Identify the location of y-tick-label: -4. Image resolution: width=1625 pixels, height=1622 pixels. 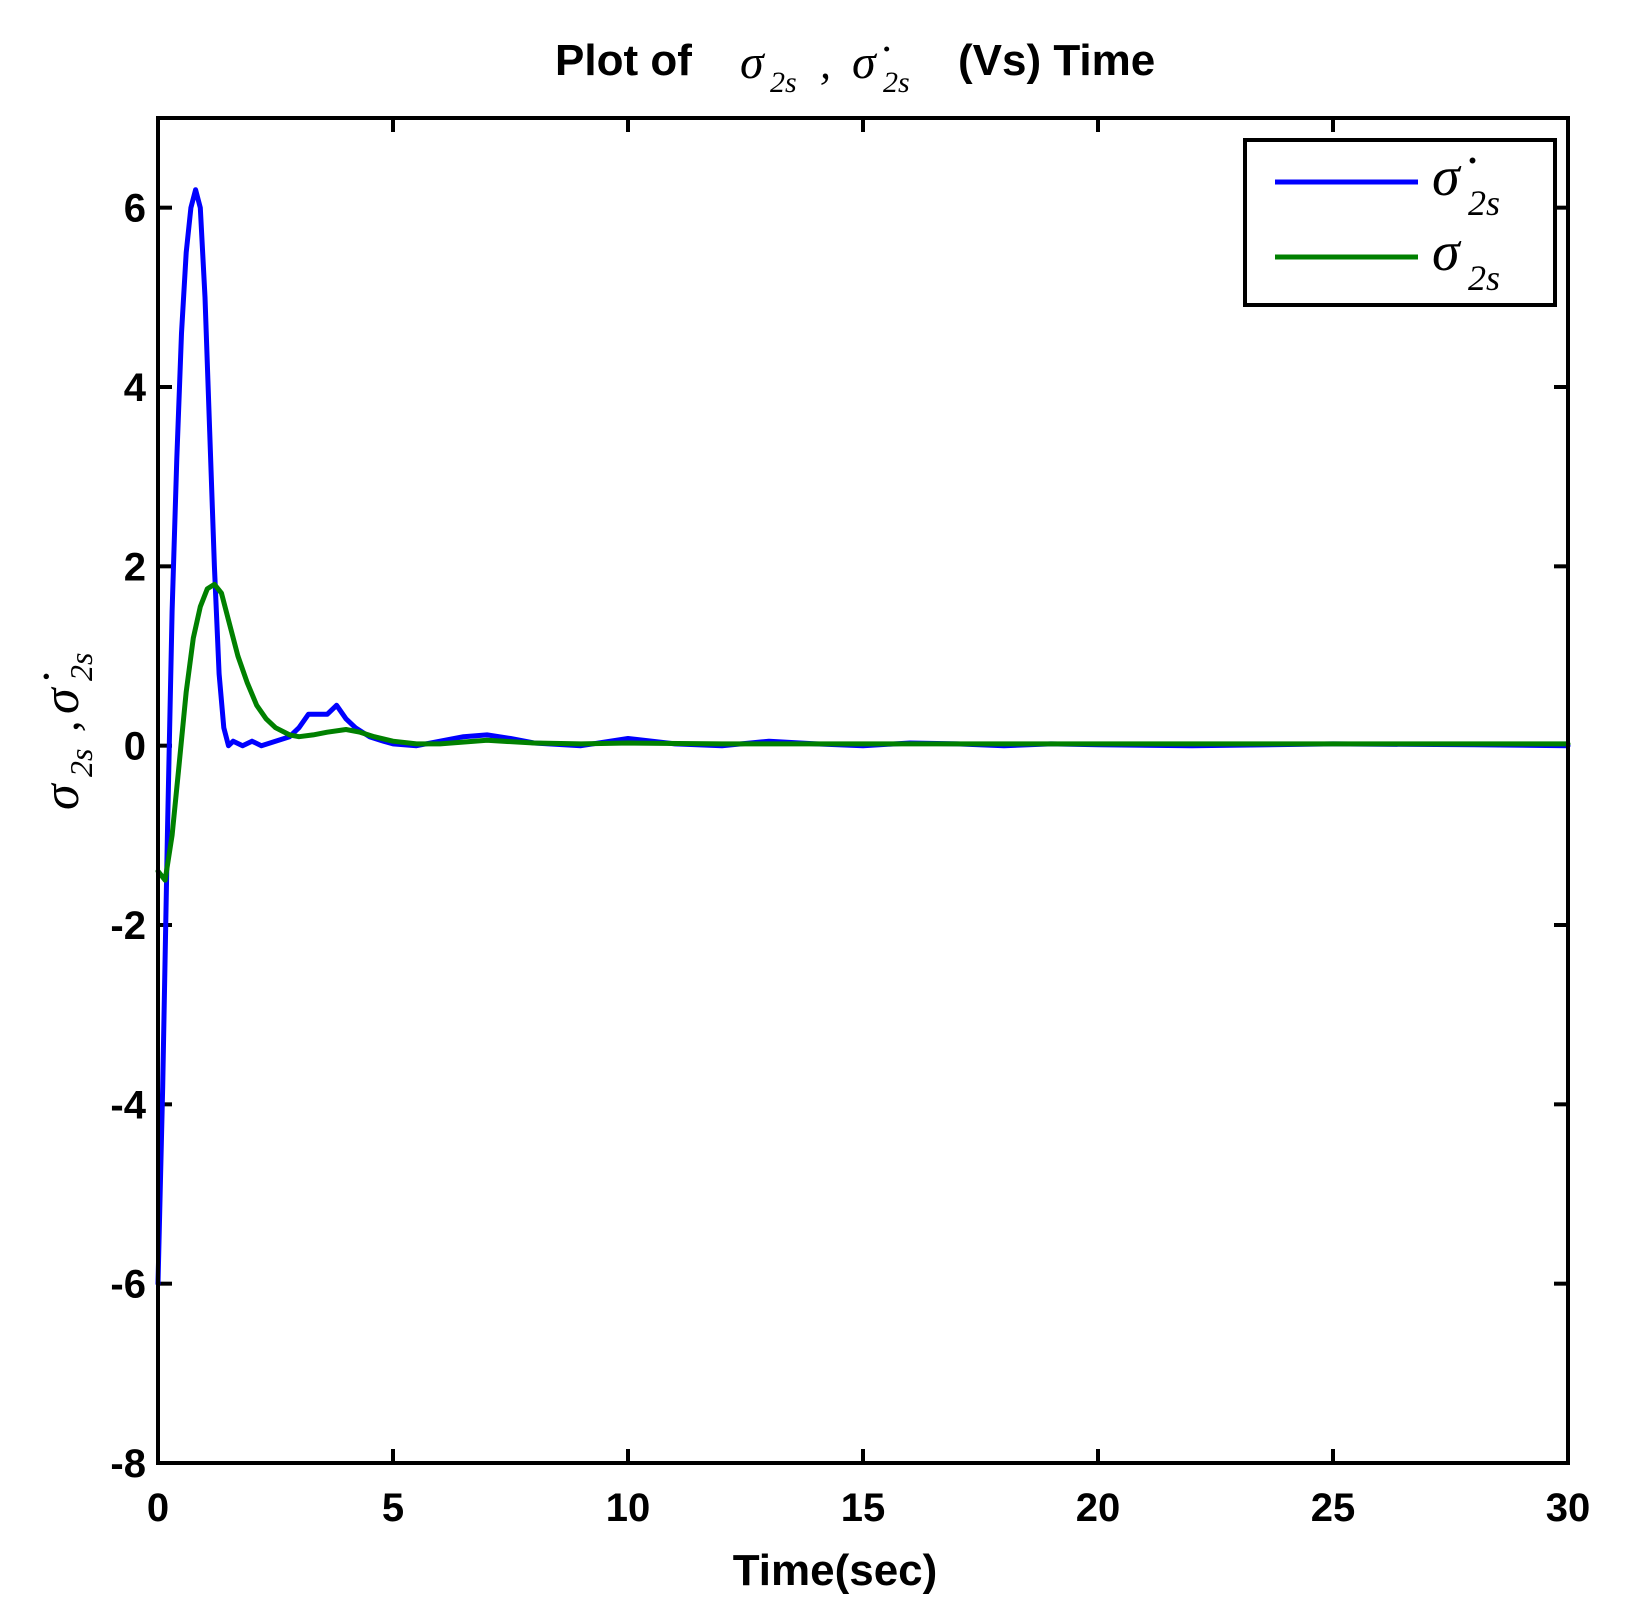
(128, 1105).